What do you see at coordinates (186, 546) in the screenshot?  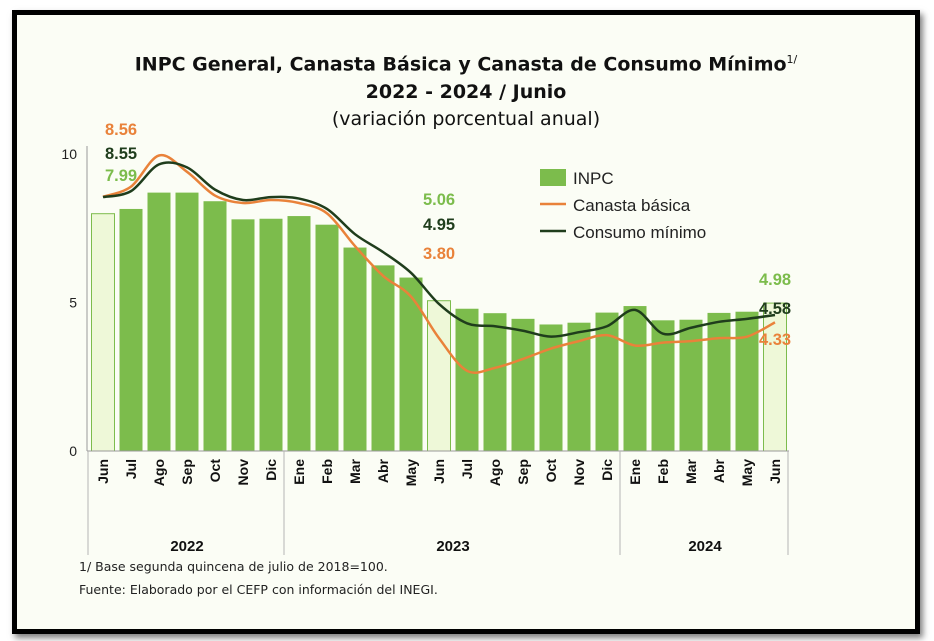 I see `year-label: 2022` at bounding box center [186, 546].